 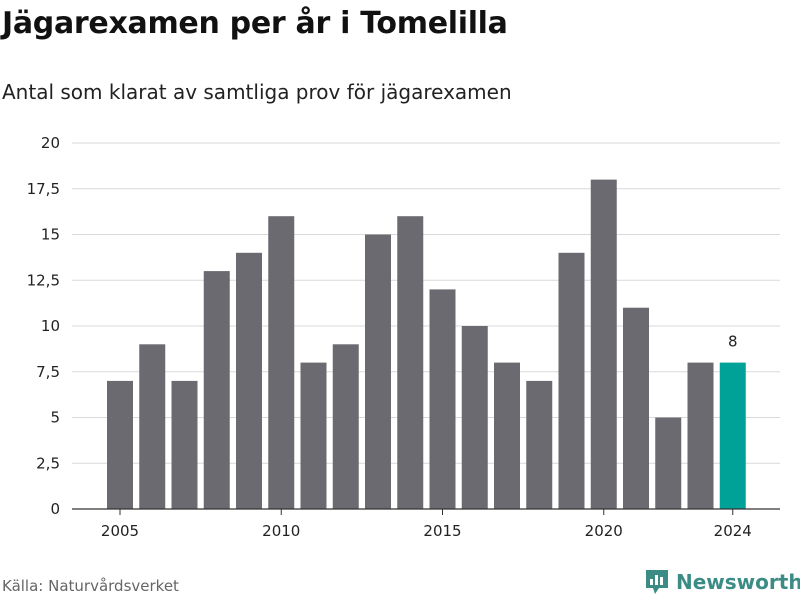 I want to click on bar-2013, so click(x=378, y=371).